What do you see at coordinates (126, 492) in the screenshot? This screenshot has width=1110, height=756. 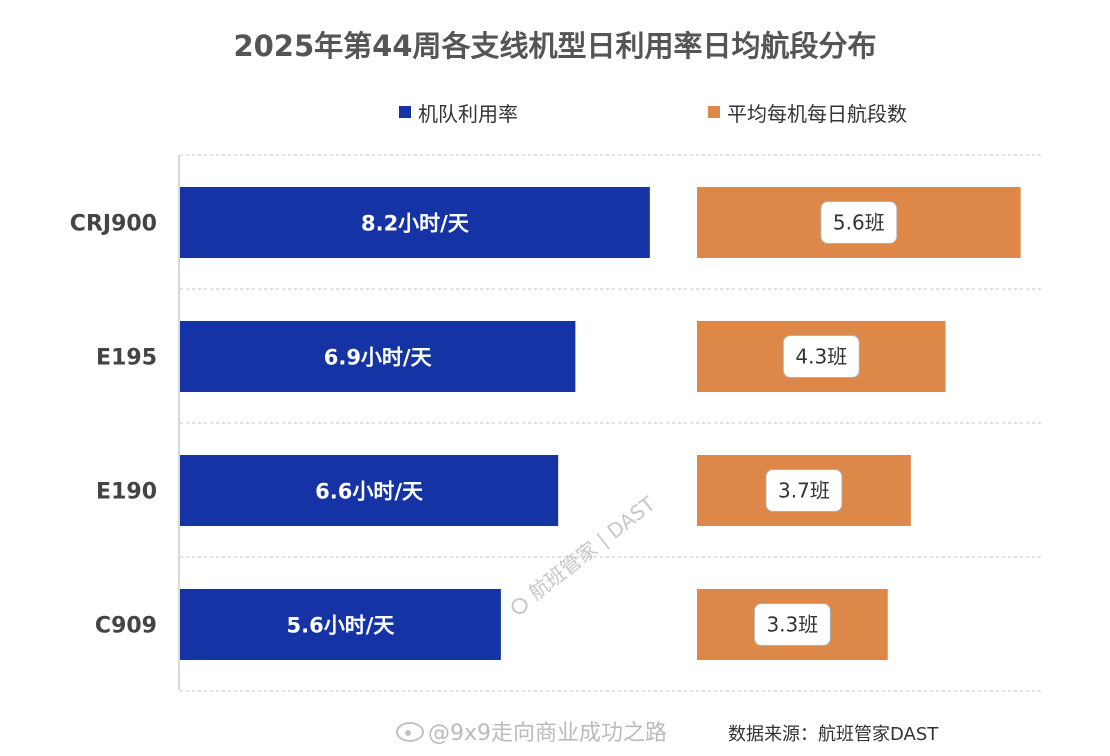 I see `category-label: E190` at bounding box center [126, 492].